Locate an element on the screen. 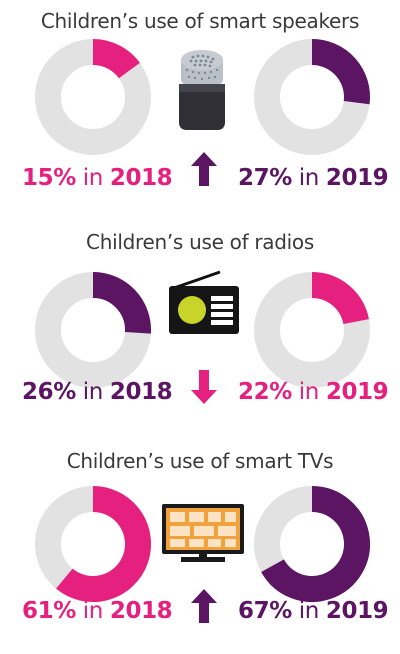  value-label-2018: 15% in 2018 is located at coordinates (97, 178).